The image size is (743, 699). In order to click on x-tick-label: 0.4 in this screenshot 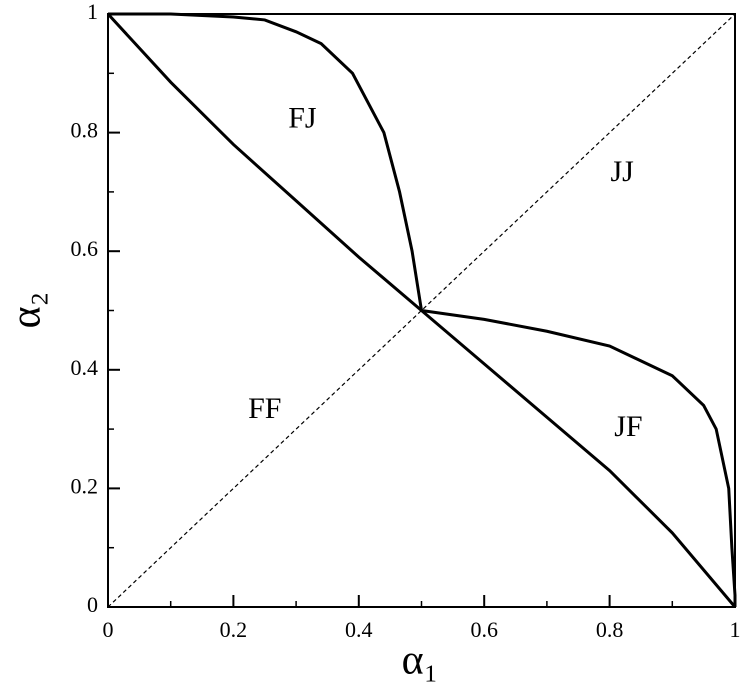, I will do `click(359, 629)`.